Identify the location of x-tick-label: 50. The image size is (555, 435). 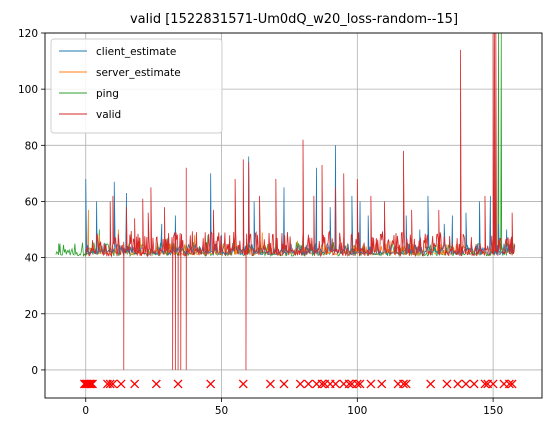
(221, 411).